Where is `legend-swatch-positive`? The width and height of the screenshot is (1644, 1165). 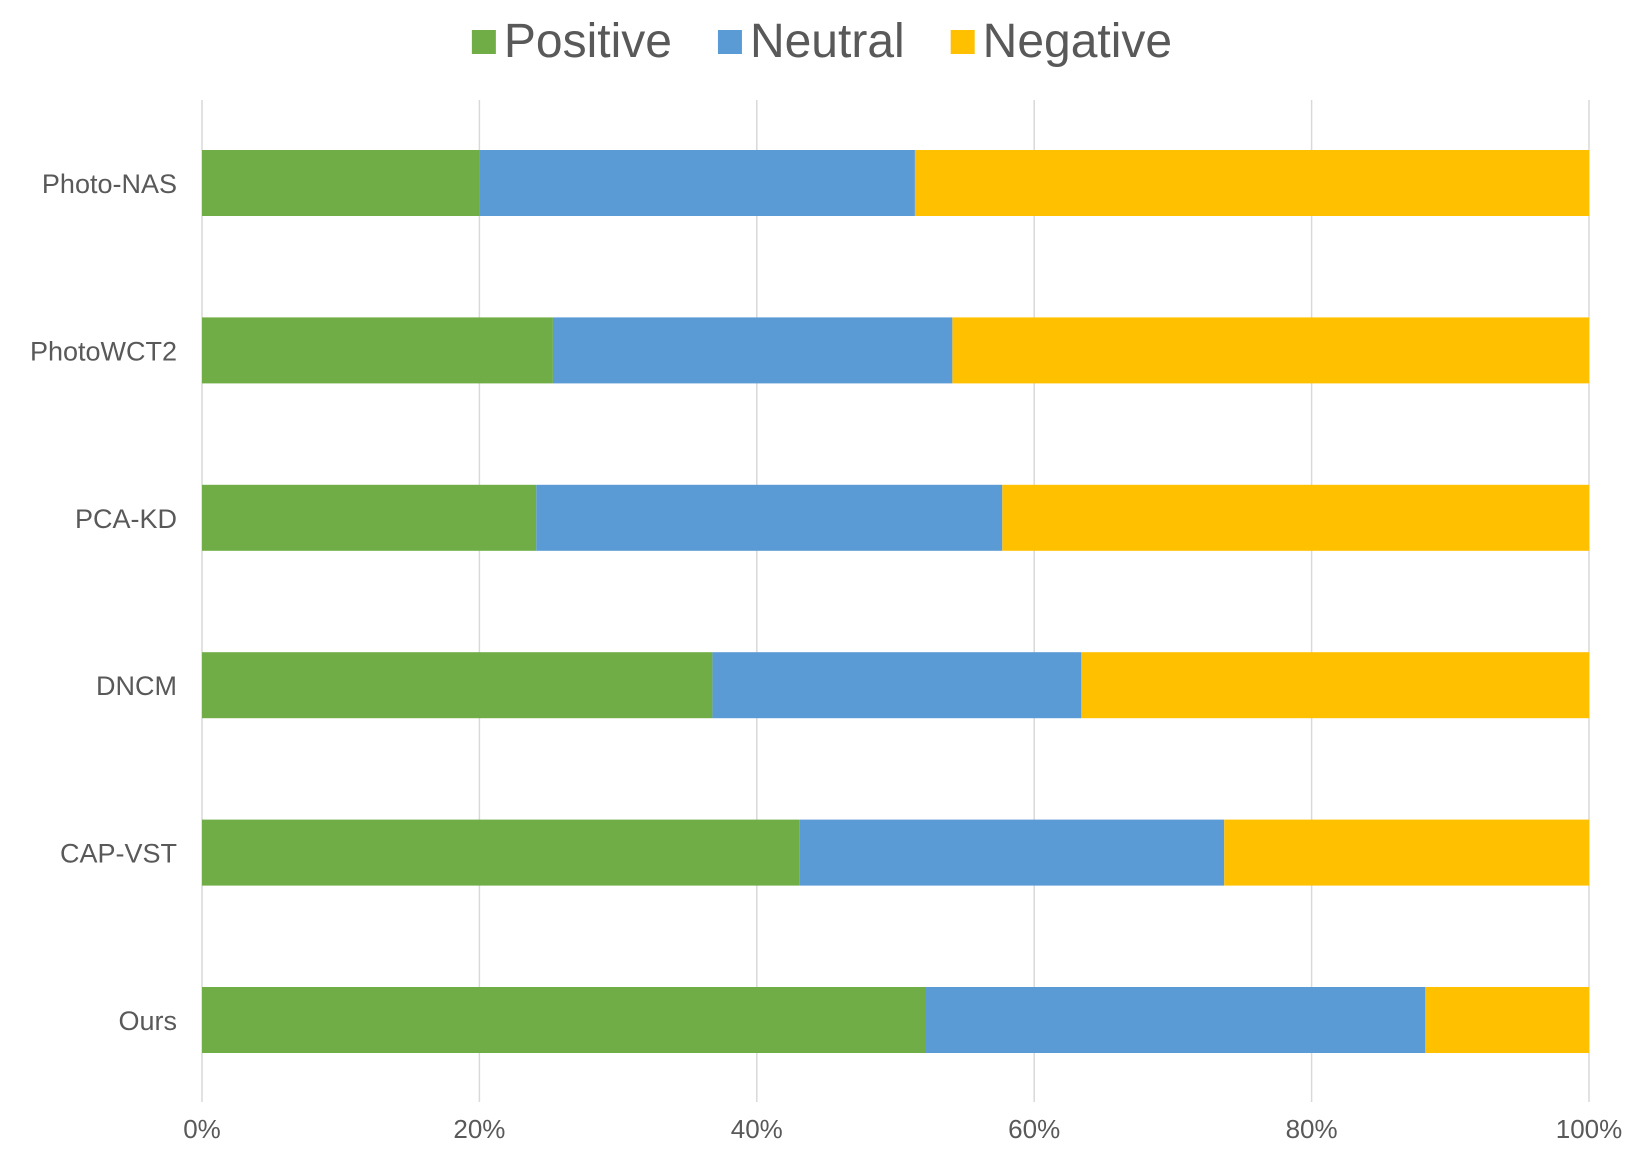
legend-swatch-positive is located at coordinates (483, 42).